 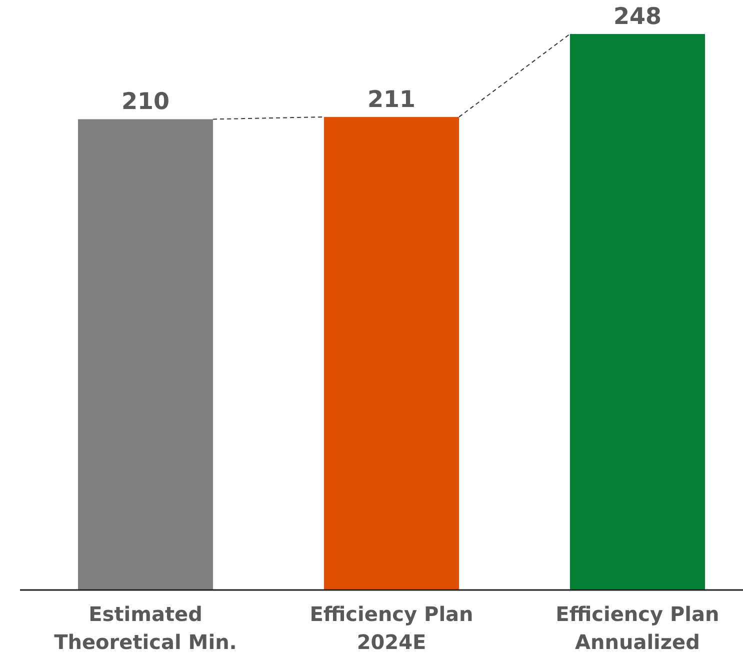 I want to click on x-tick-label: Estimated Theoretical Min., so click(x=145, y=628).